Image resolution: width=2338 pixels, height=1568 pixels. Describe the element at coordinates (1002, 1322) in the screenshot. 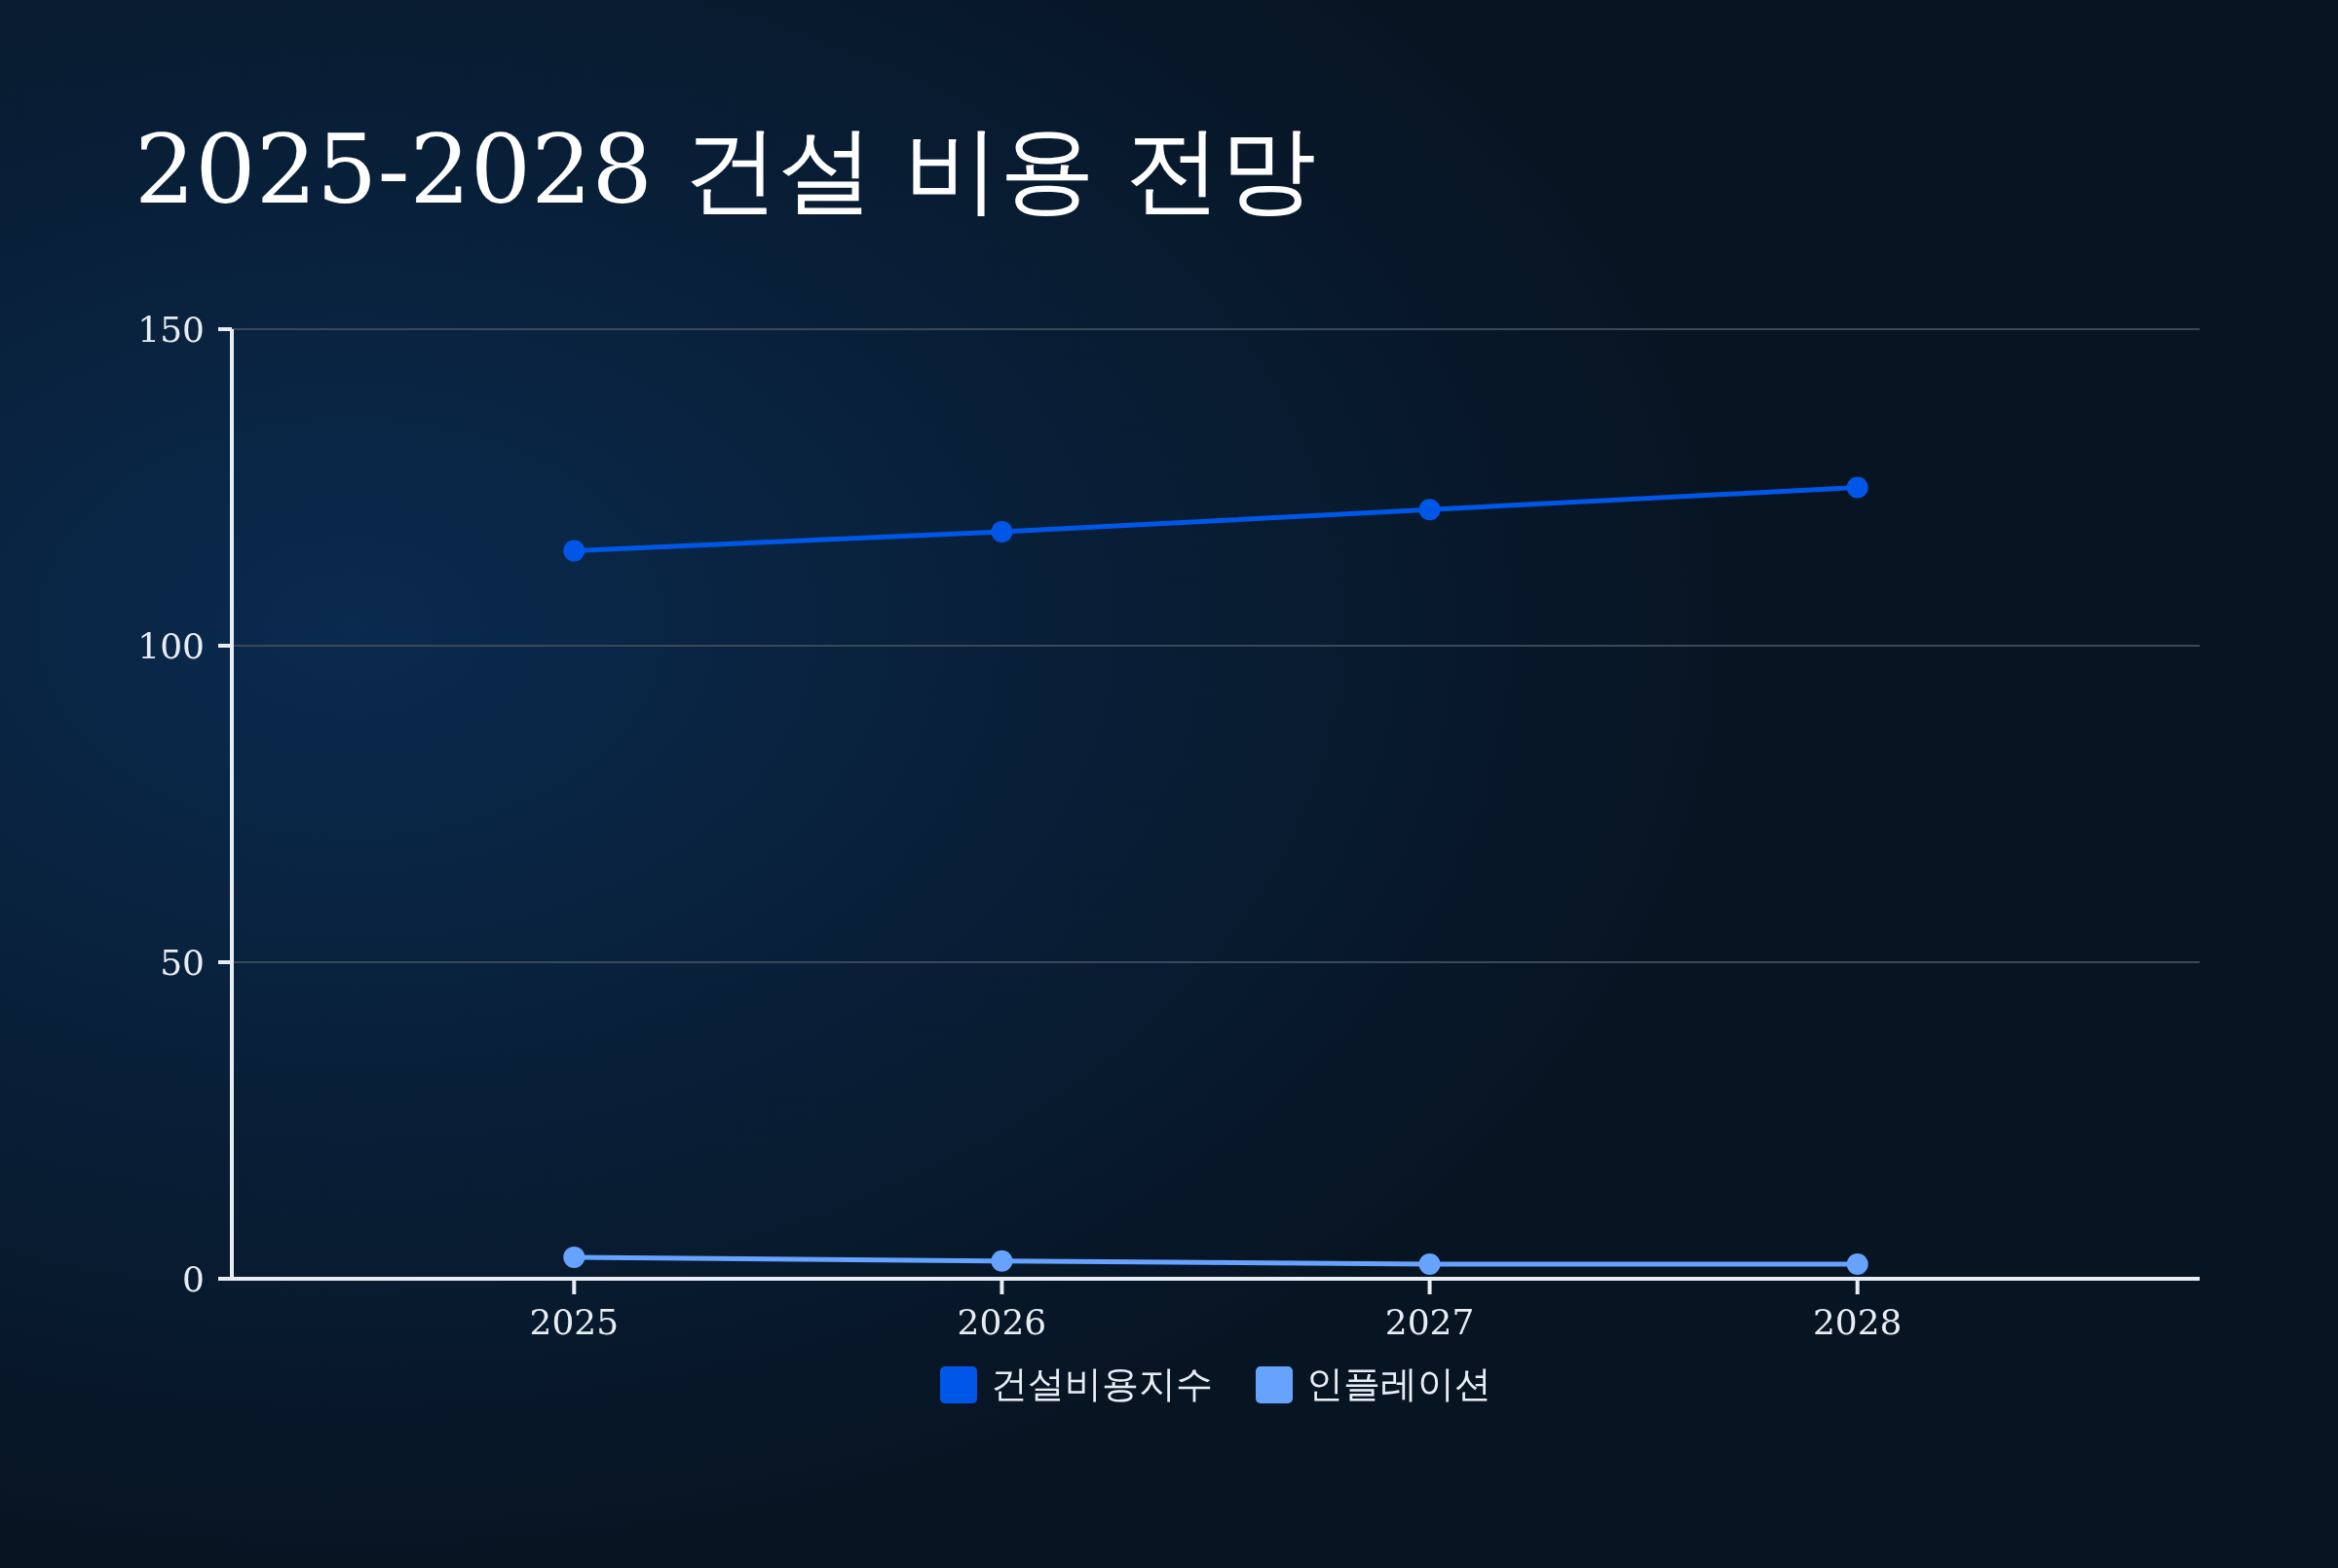

I see `x-tick-label: 2026` at that location.